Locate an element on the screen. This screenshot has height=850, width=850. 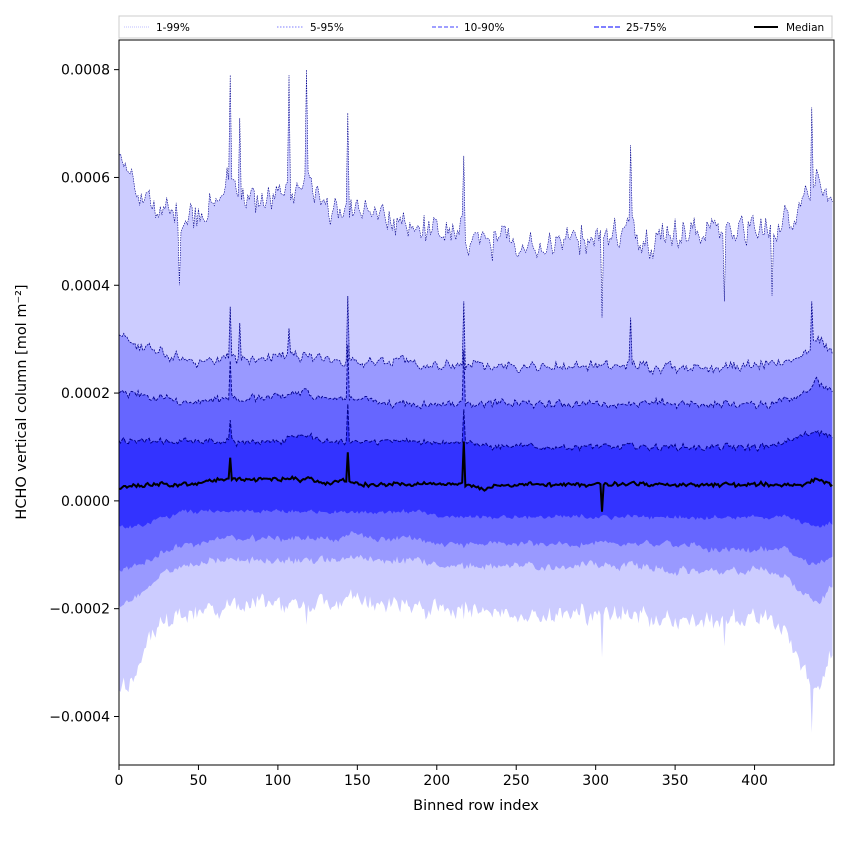
x-tick-label: 50 is located at coordinates (199, 781).